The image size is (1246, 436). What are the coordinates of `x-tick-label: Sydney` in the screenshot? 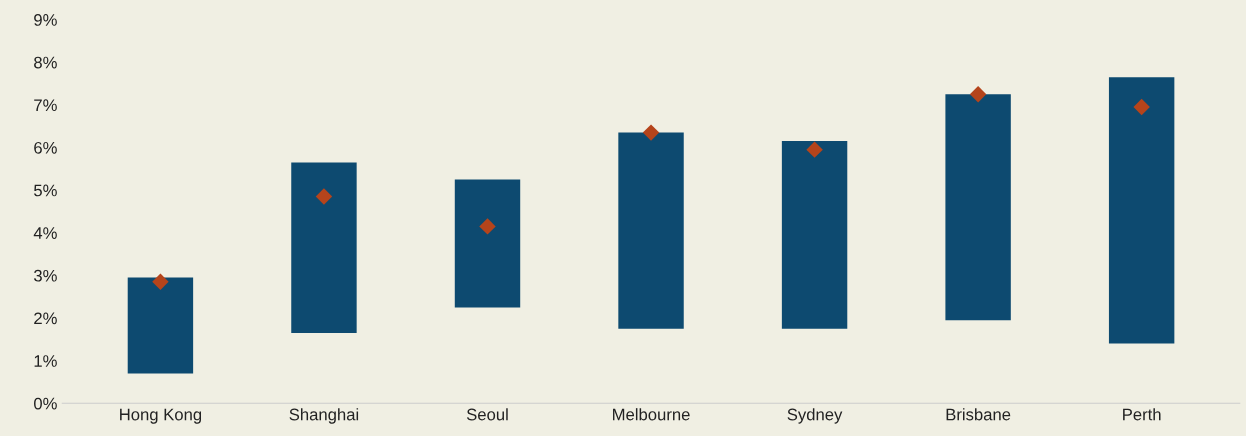 It's located at (815, 416).